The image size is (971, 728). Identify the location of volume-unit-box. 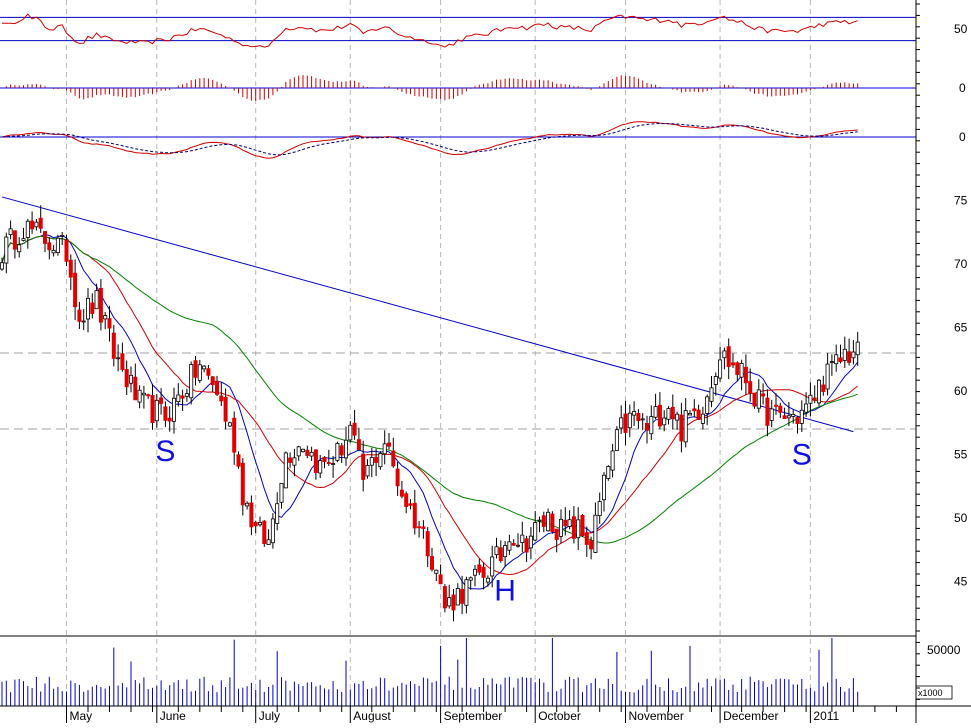
(934, 692).